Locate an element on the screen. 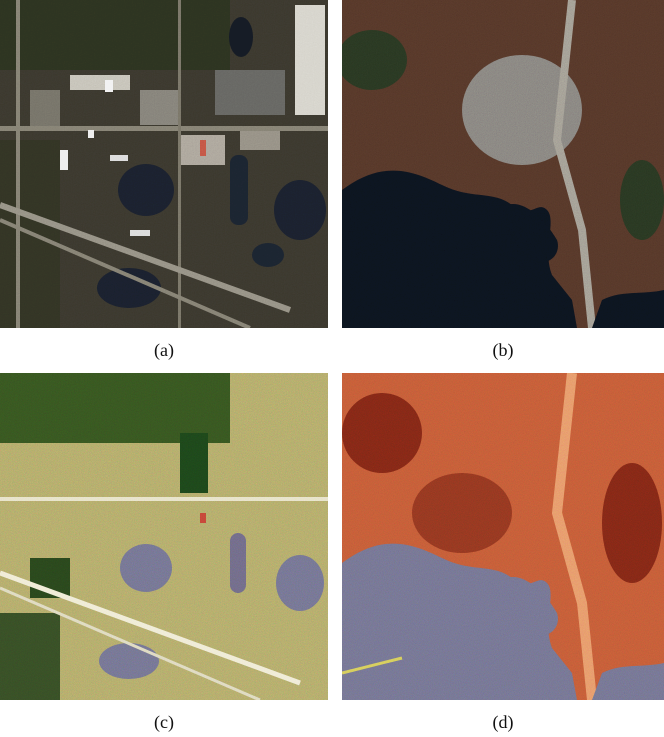  caption-a: (a) is located at coordinates (164, 350).